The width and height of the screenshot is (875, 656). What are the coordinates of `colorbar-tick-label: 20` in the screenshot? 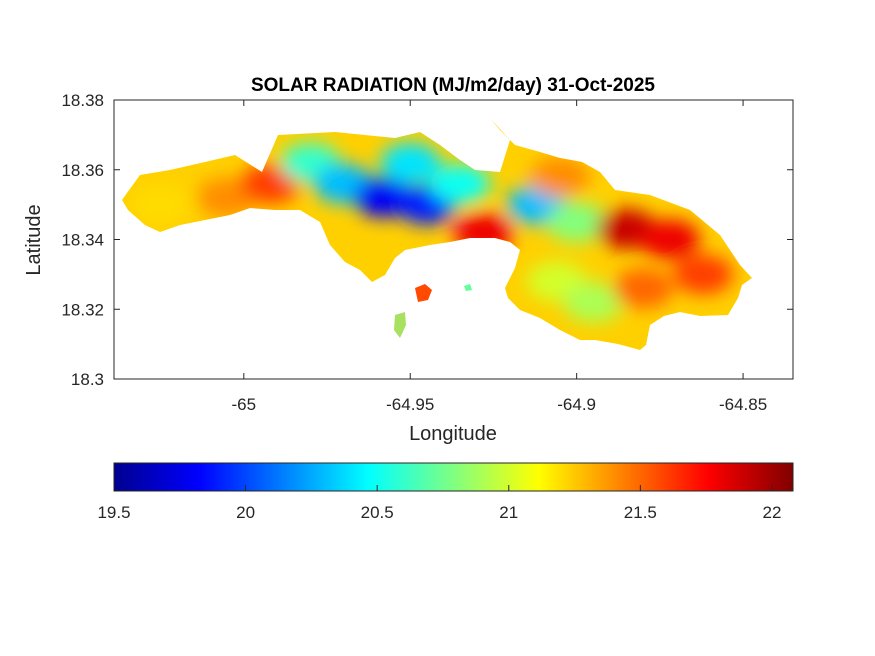 It's located at (245, 512).